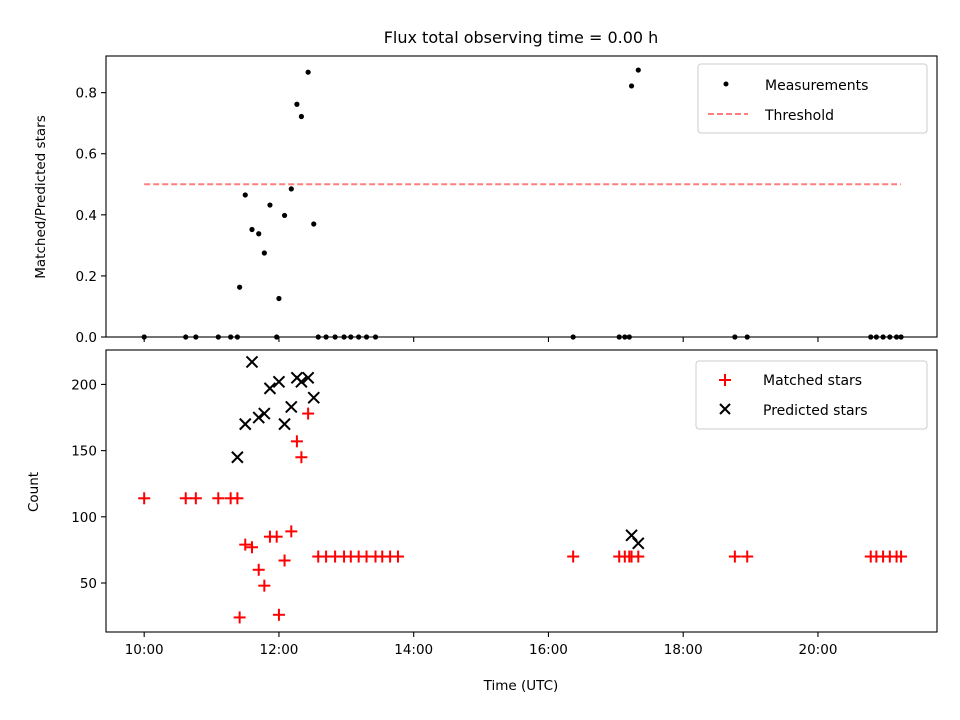  What do you see at coordinates (521, 686) in the screenshot?
I see `bottom-x-axis-label: Time (UTC)` at bounding box center [521, 686].